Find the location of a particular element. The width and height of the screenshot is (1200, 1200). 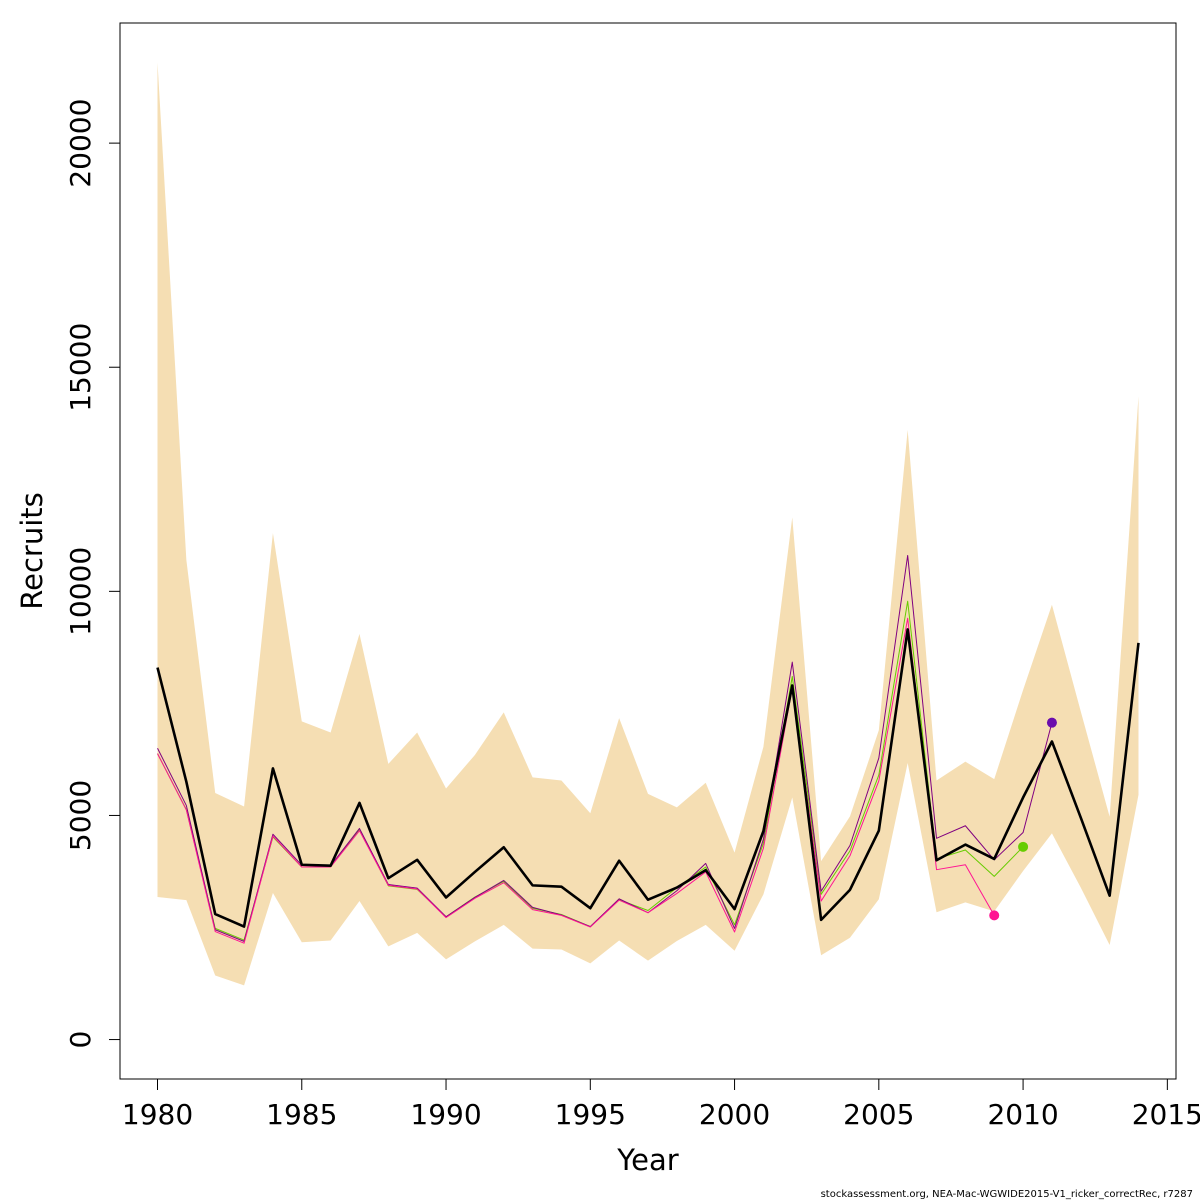

y-tick-label: 20000 is located at coordinates (80, 143).